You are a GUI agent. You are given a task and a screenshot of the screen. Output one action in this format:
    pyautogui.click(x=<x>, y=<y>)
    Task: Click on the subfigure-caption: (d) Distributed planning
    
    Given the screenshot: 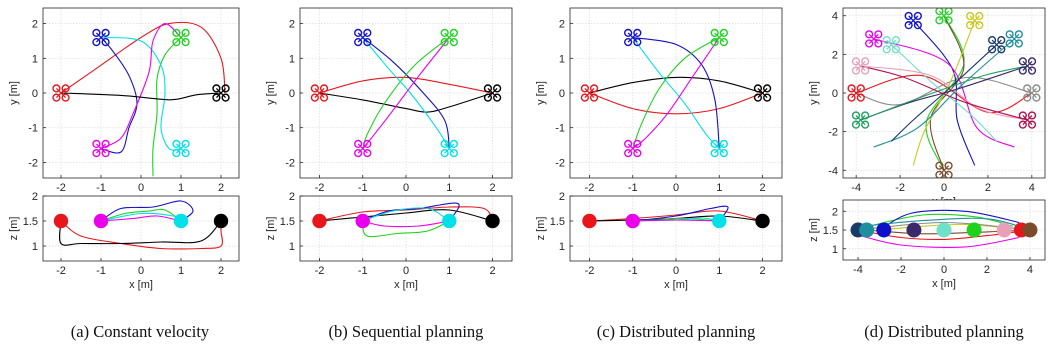 What is the action you would take?
    pyautogui.click(x=943, y=331)
    